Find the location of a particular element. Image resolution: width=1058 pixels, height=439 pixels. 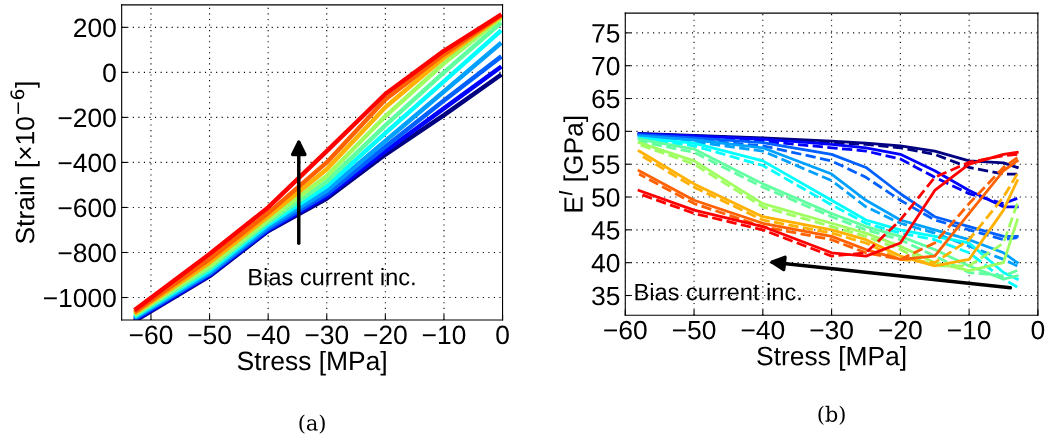

y-tick-label: 45 is located at coordinates (605, 230).